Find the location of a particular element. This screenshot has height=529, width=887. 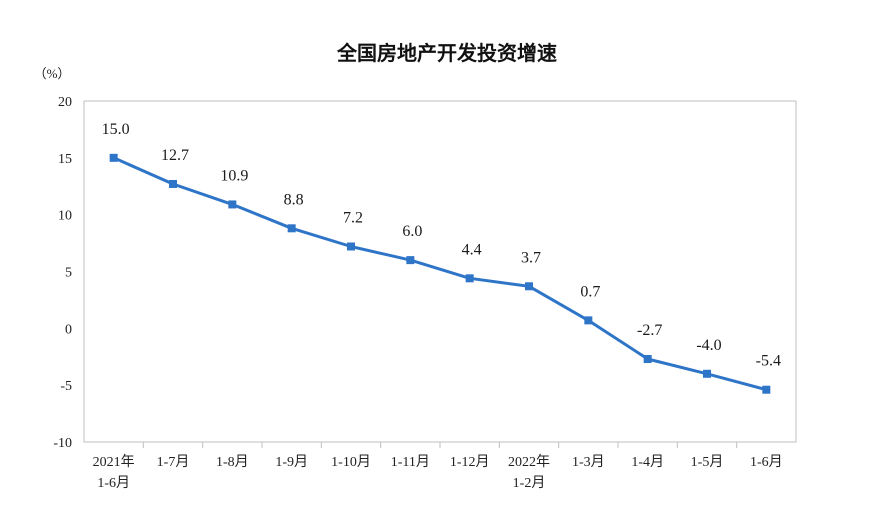

data-label: 12.7 is located at coordinates (175, 155).